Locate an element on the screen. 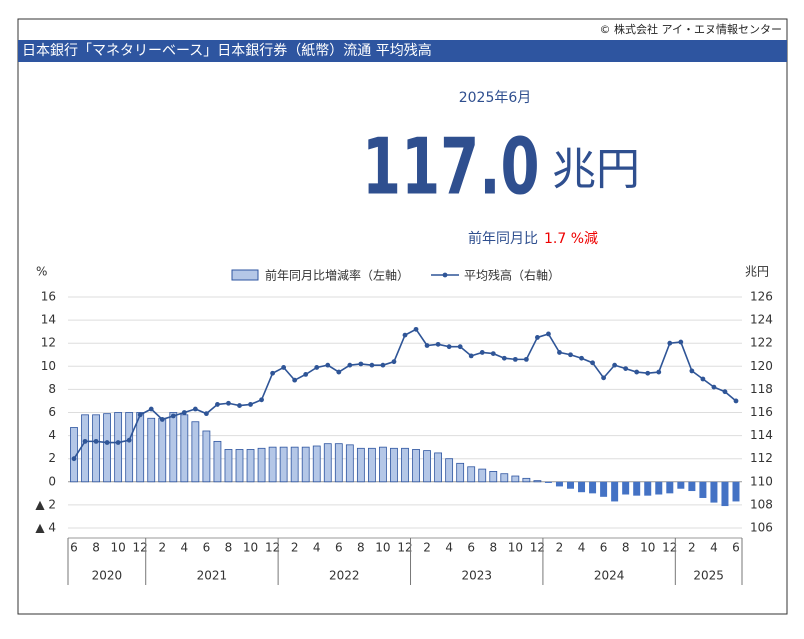 The image size is (804, 639). y-tick-label: 10 is located at coordinates (48, 366).